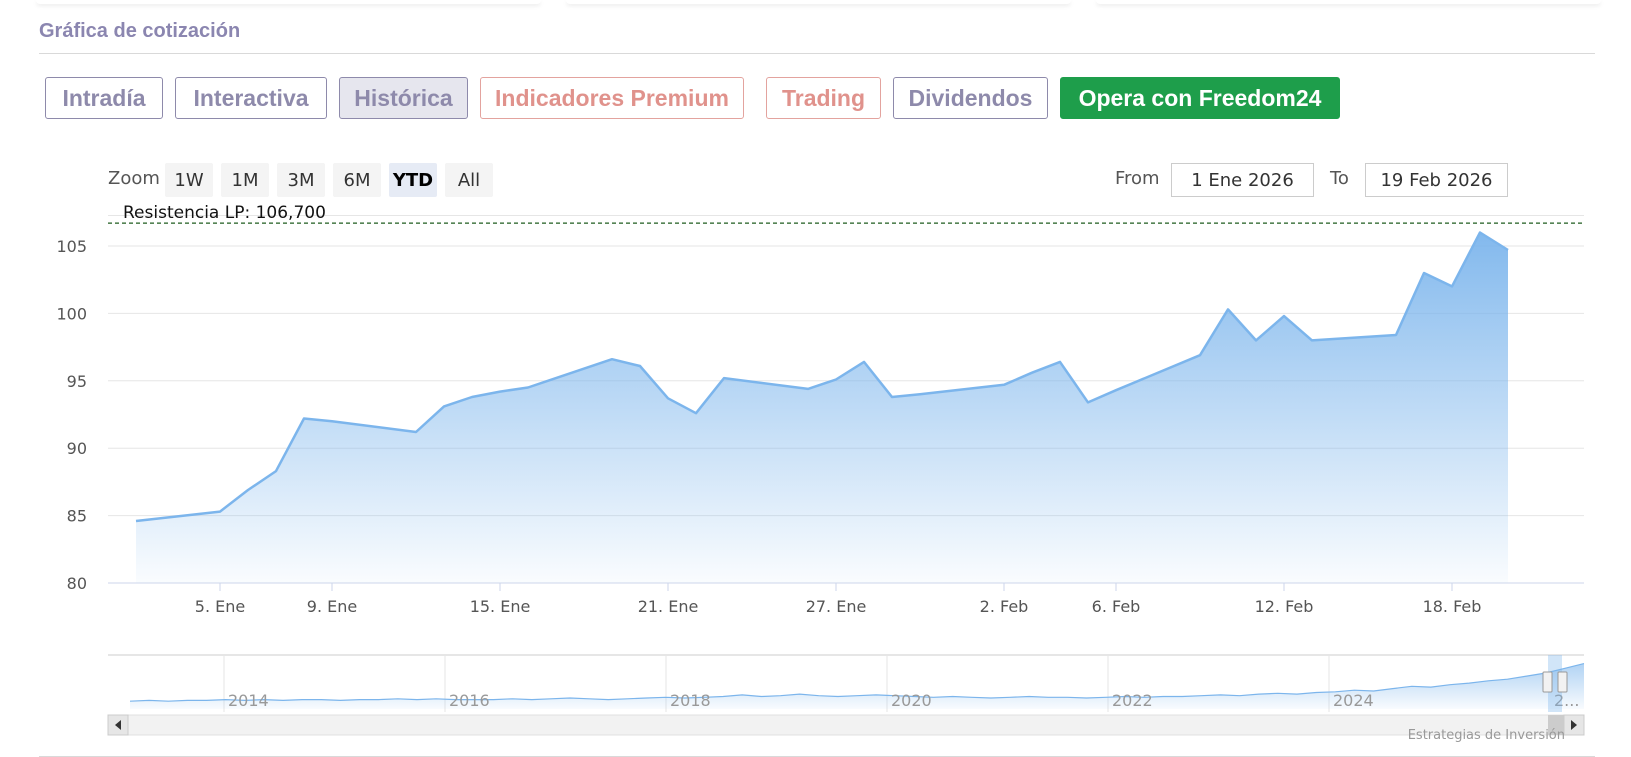  I want to click on x-tick-label: 2. Feb, so click(1004, 606).